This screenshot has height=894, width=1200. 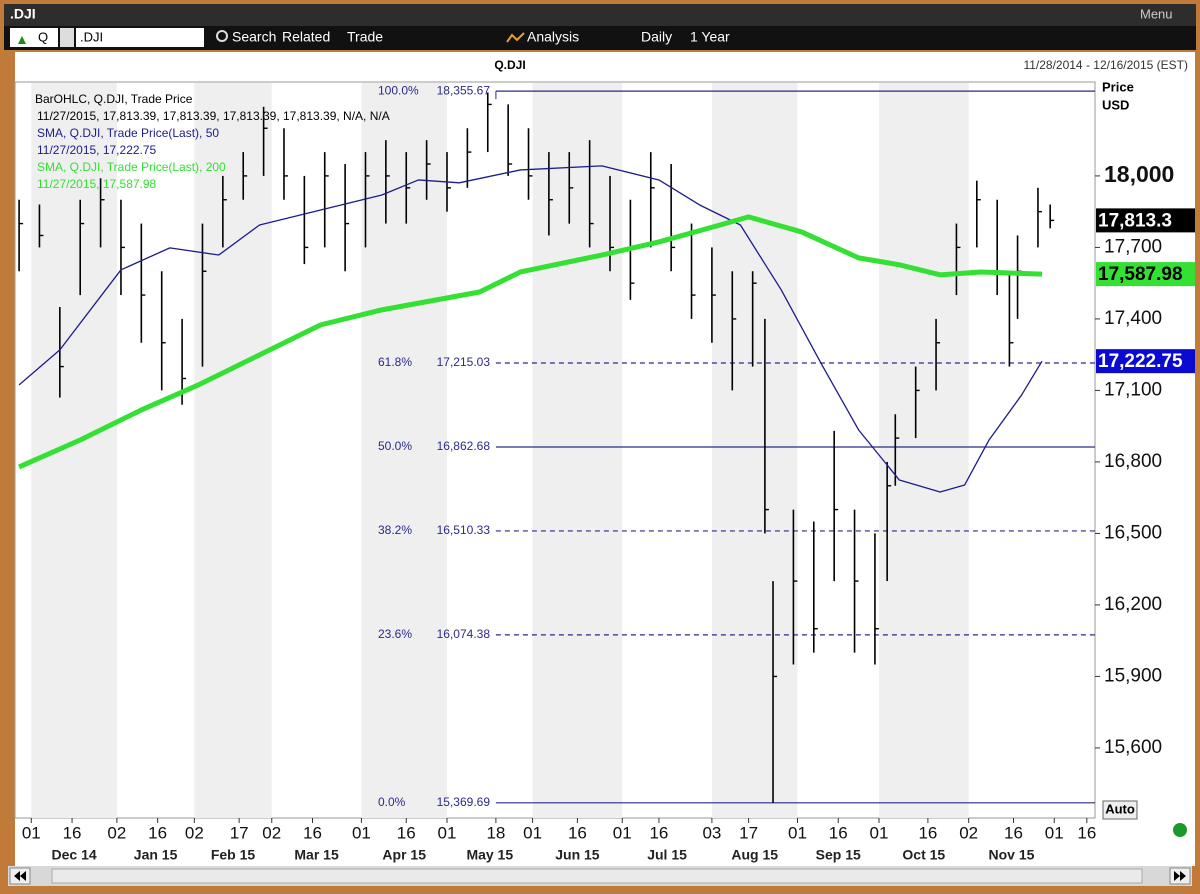 I want to click on fib-pct: 23.6%, so click(x=395, y=634).